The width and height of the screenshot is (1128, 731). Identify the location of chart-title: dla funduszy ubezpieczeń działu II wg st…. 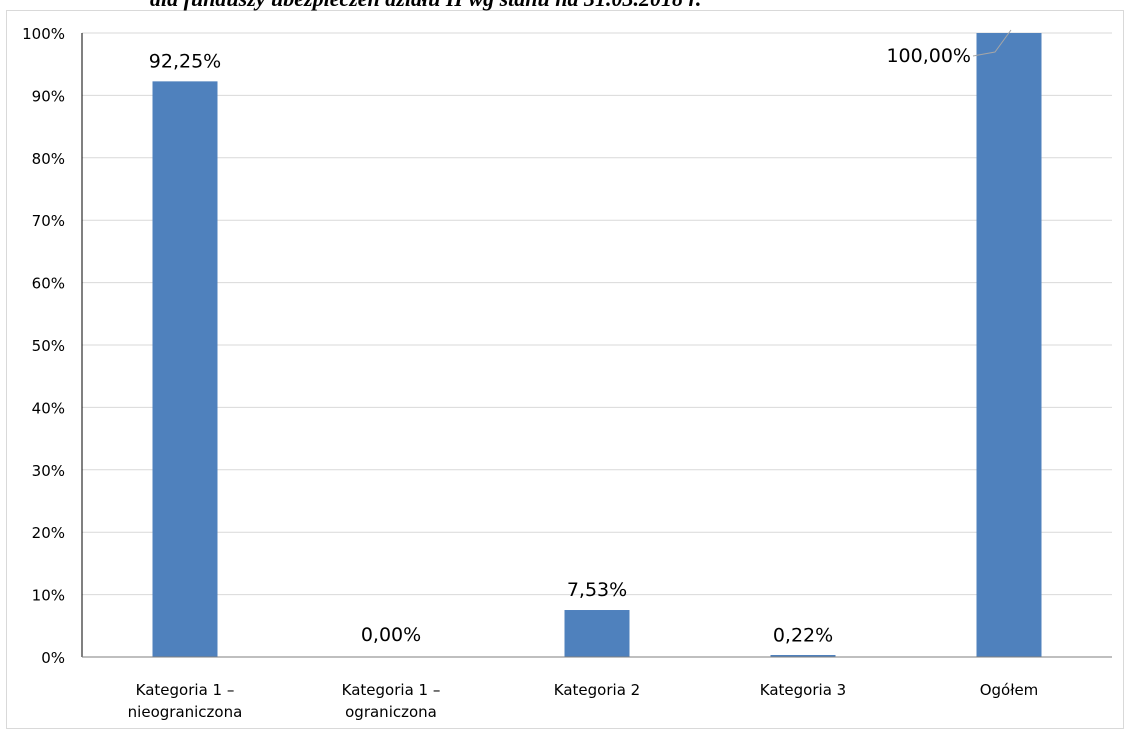
(550, 11).